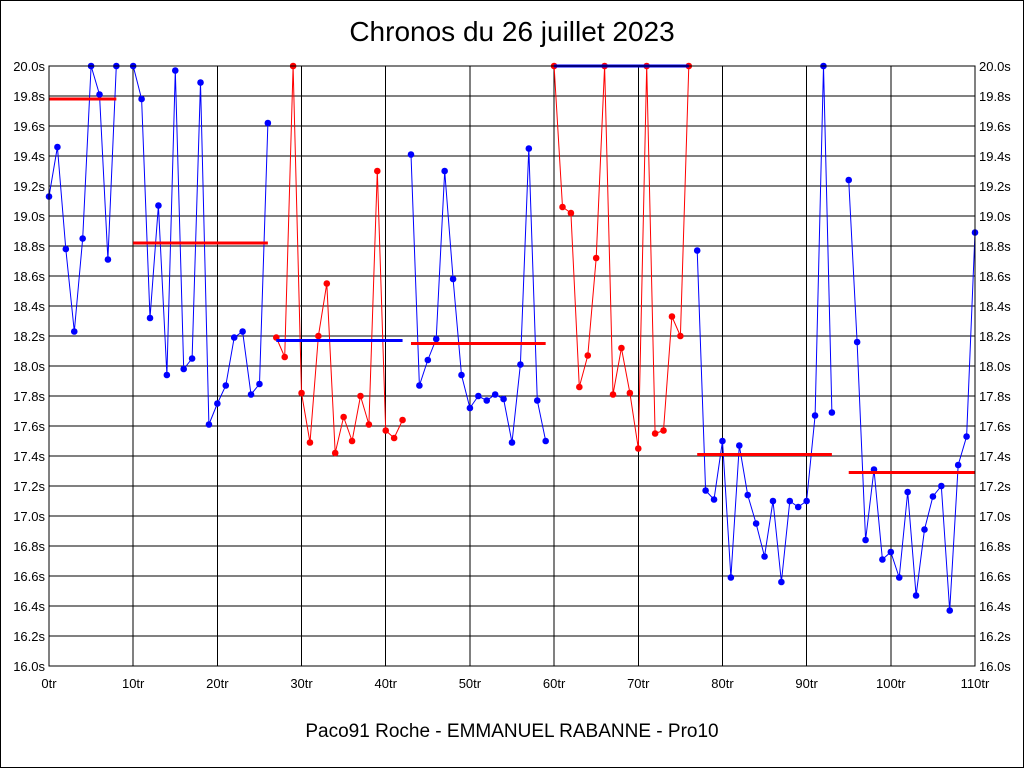  I want to click on x-tick-label: 60tr, so click(554, 683).